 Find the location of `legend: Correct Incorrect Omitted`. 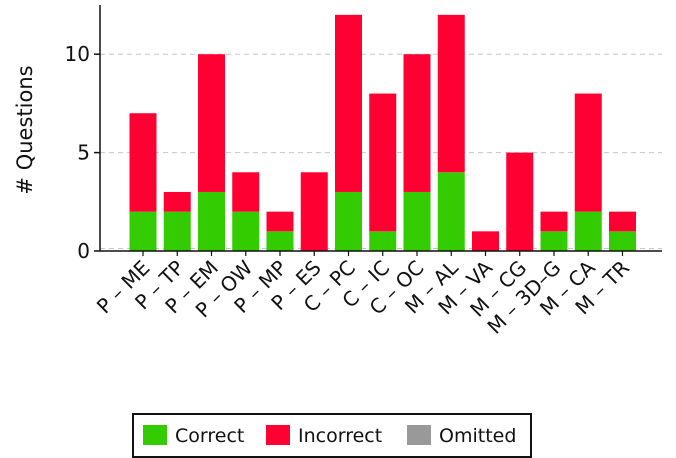

legend: Correct Incorrect Omitted is located at coordinates (332, 435).